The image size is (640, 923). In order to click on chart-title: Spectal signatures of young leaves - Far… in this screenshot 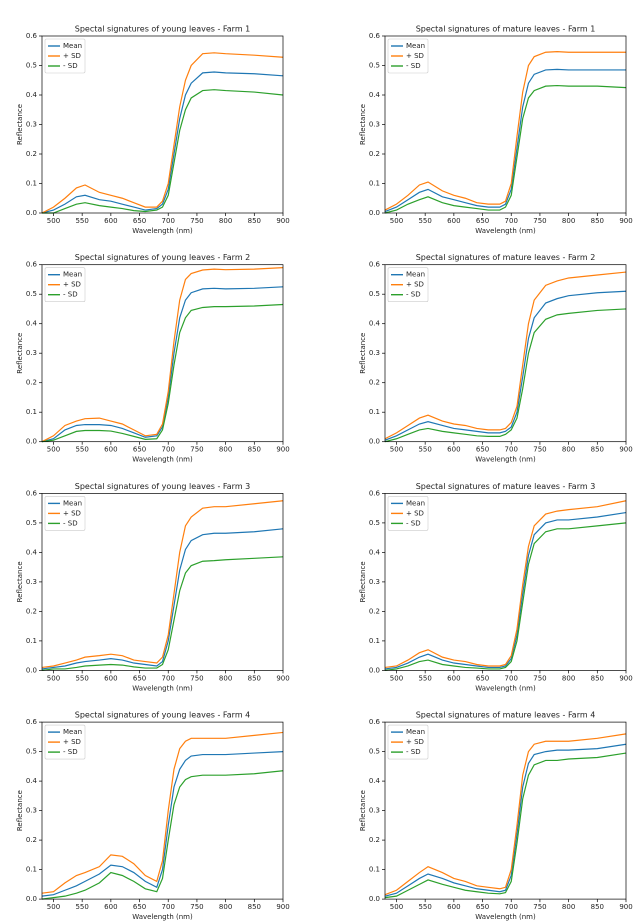, I will do `click(163, 257)`.